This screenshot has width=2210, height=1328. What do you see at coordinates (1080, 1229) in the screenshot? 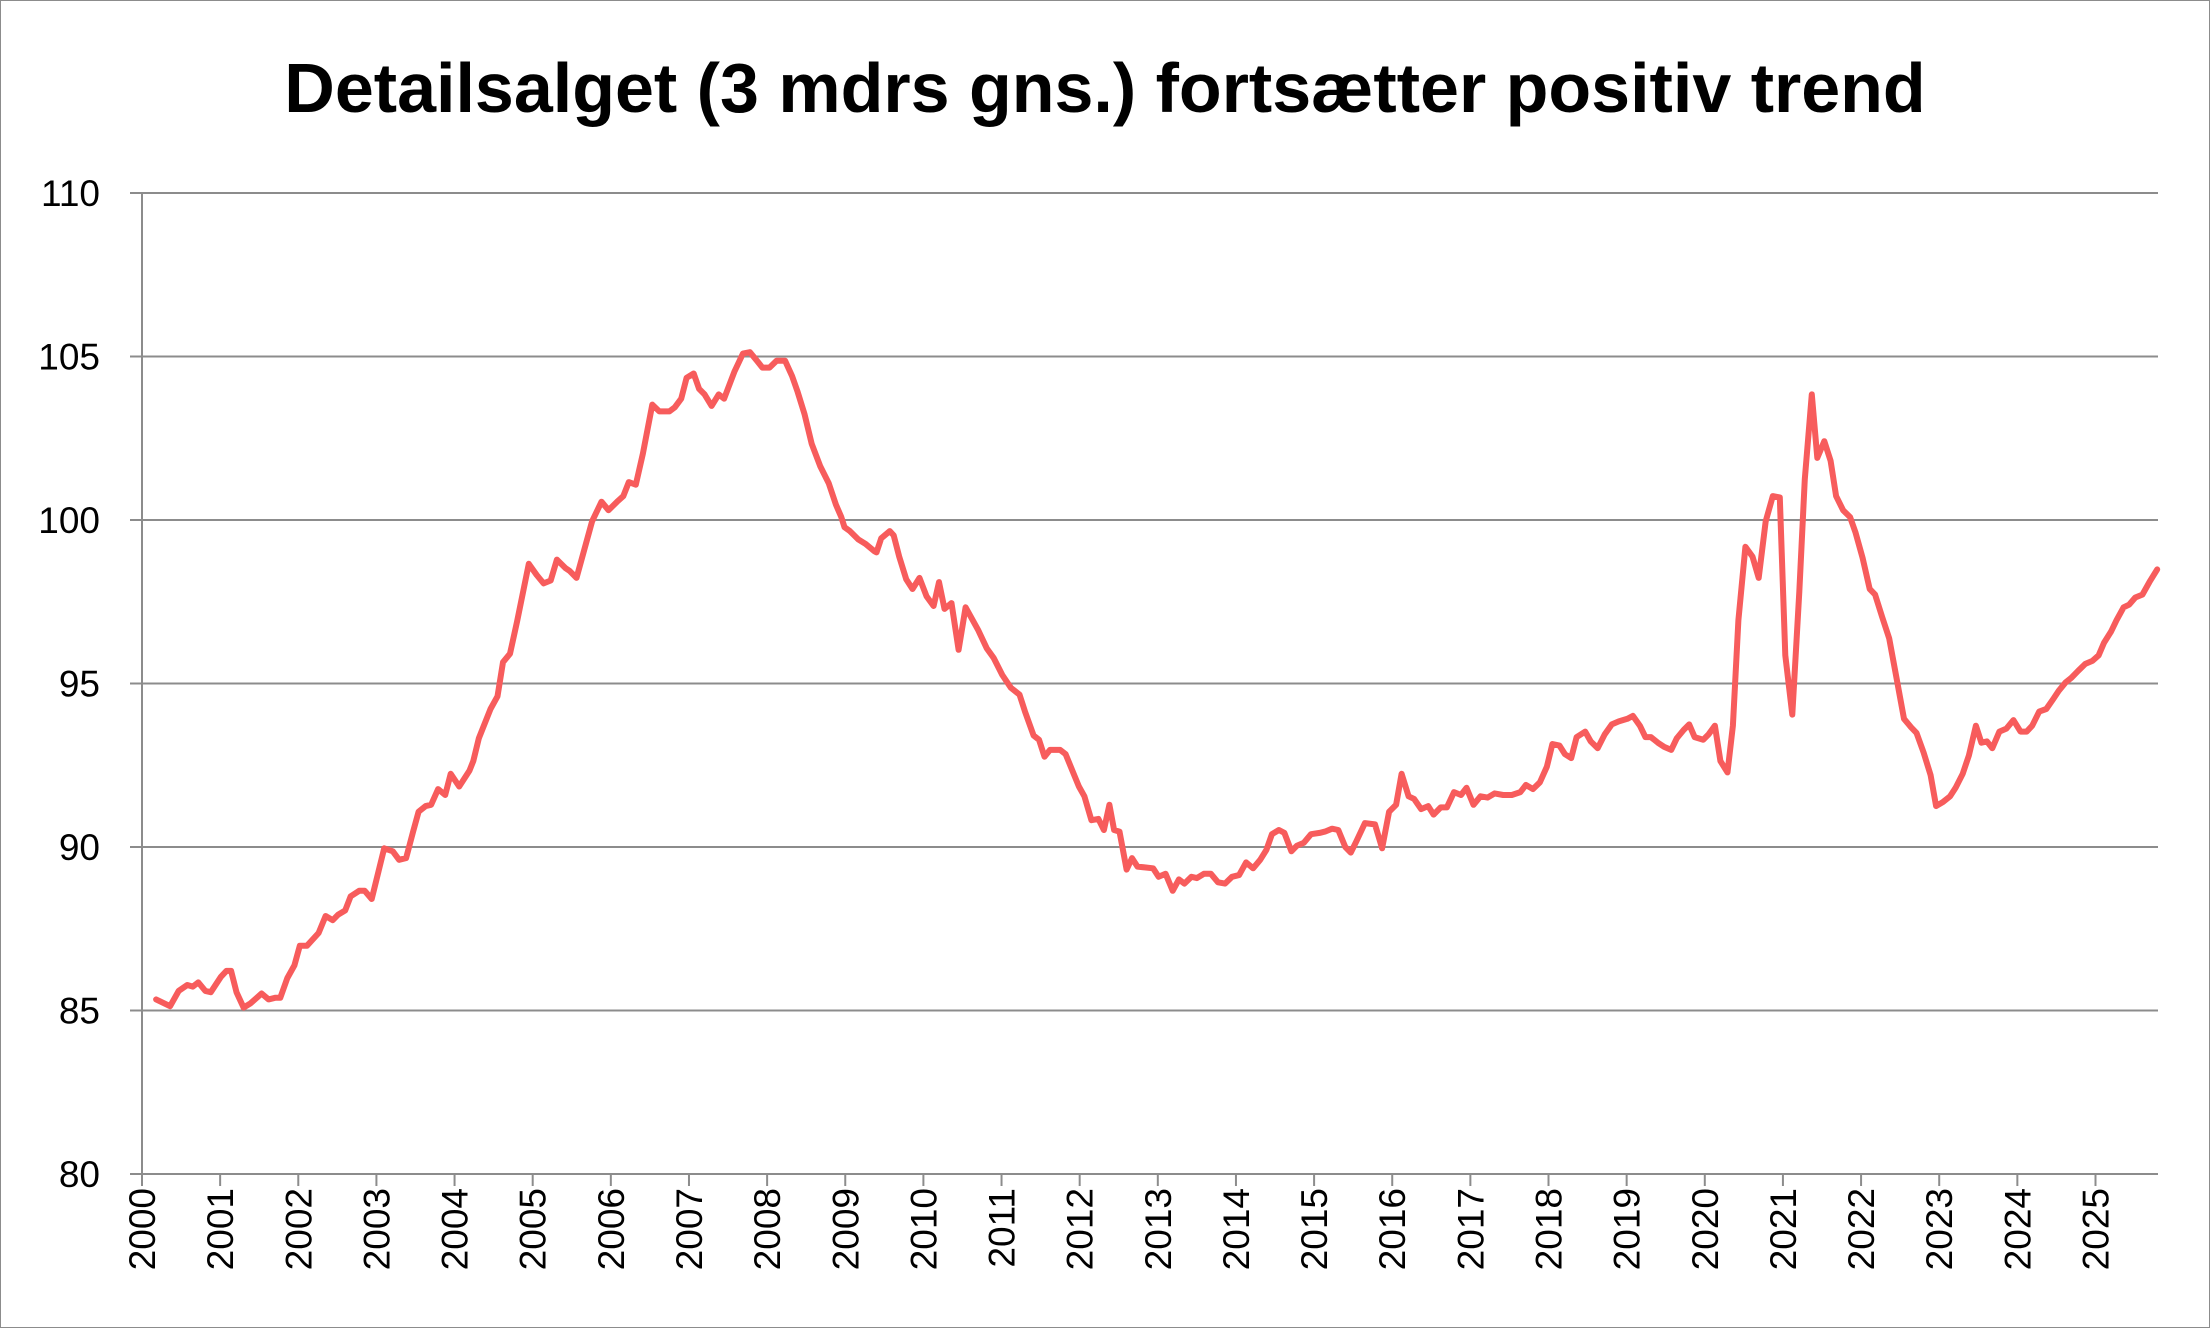
I see `x-tick-label: 2012` at bounding box center [1080, 1229].